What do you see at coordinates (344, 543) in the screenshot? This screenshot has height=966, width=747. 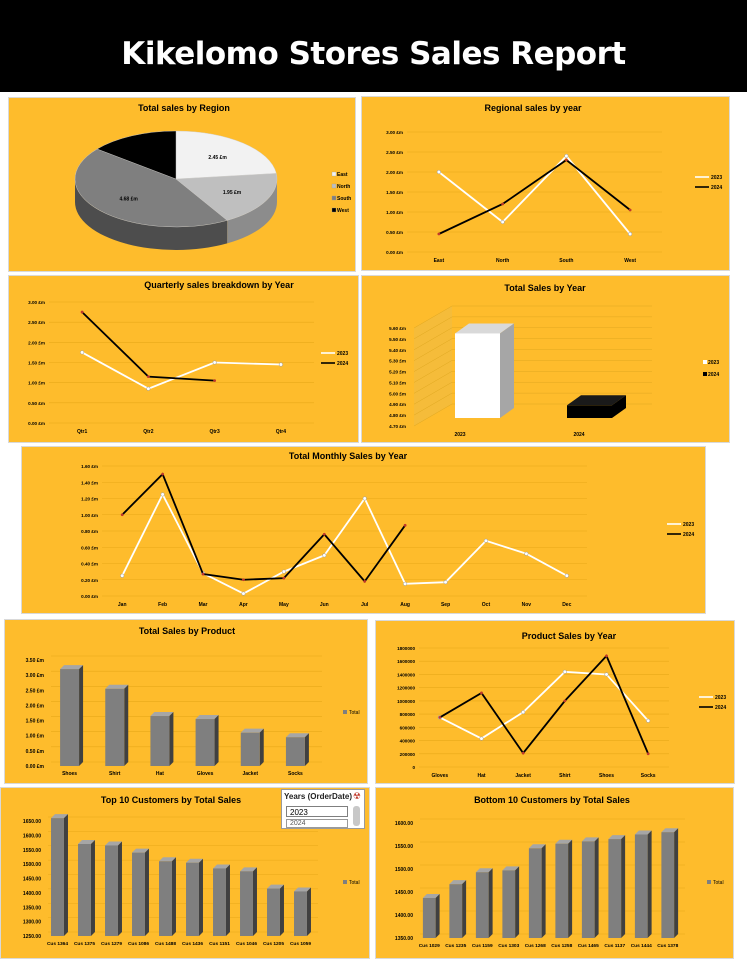 I see `monthly-series-line-2023` at bounding box center [344, 543].